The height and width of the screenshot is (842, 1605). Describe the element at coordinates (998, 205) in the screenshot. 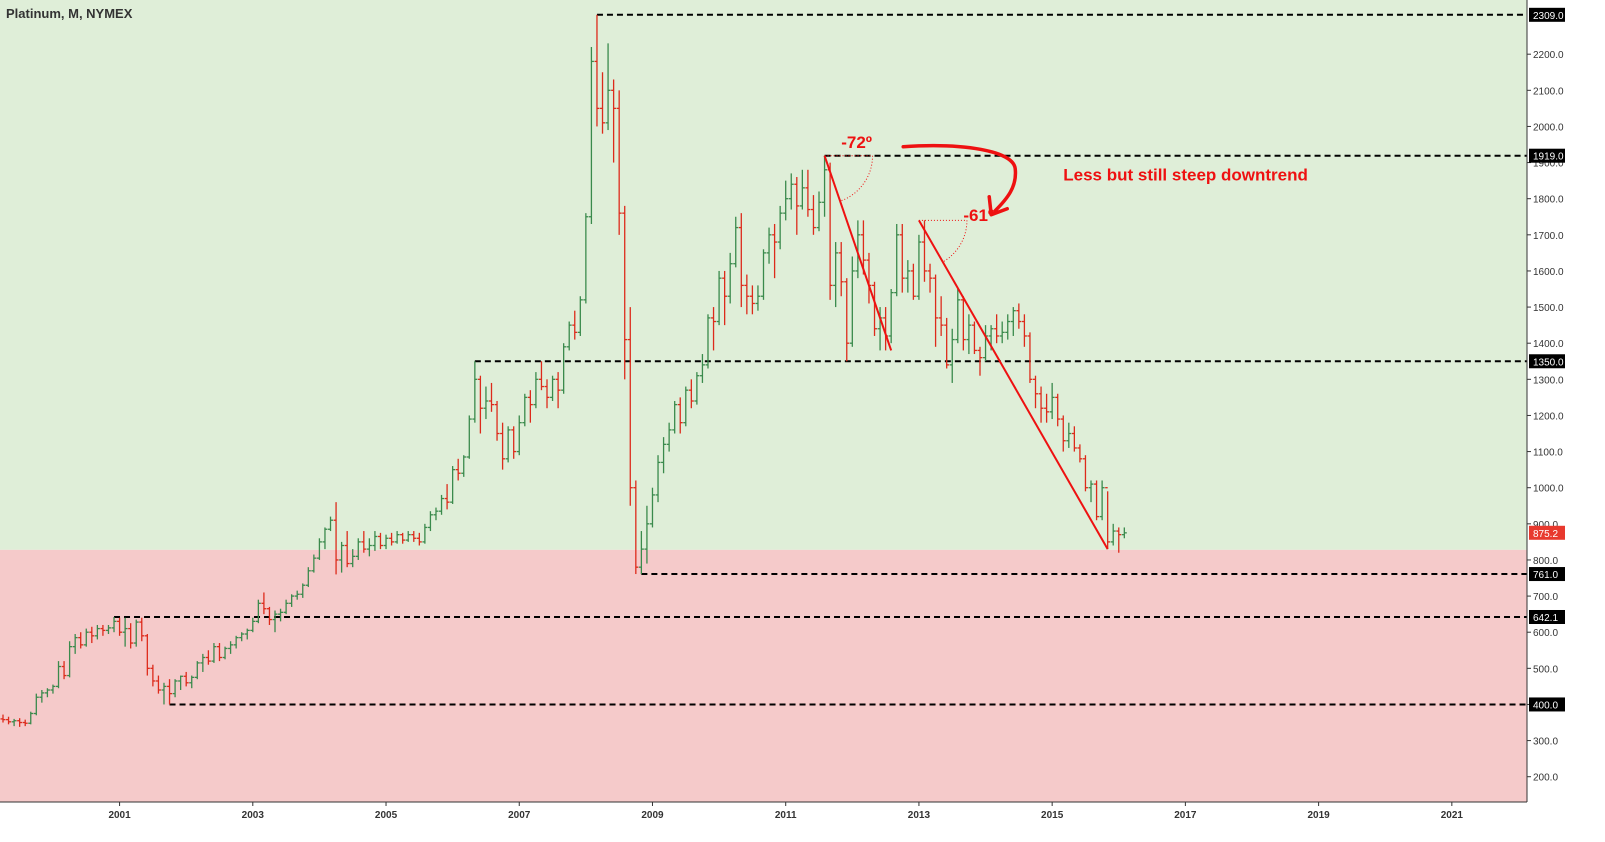

I see `arrow-head` at that location.